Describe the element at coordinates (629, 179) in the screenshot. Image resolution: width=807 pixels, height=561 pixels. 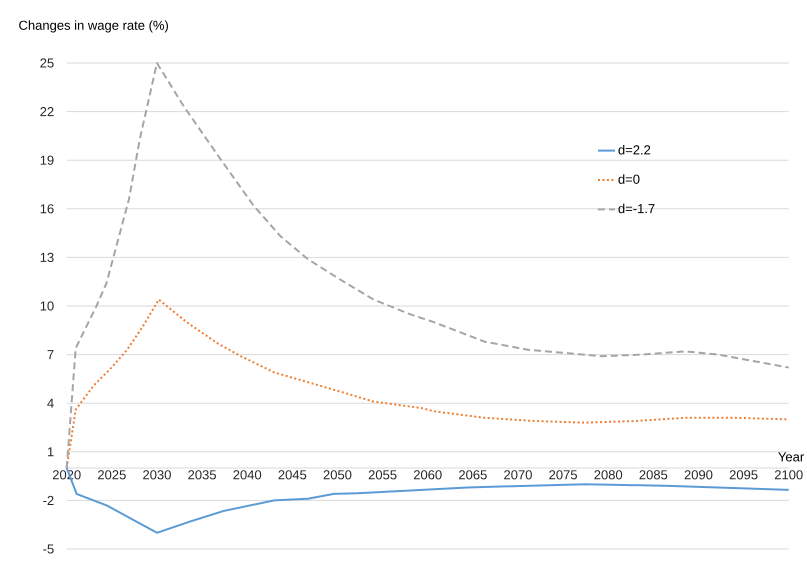
I see `legend-label: d=0` at that location.